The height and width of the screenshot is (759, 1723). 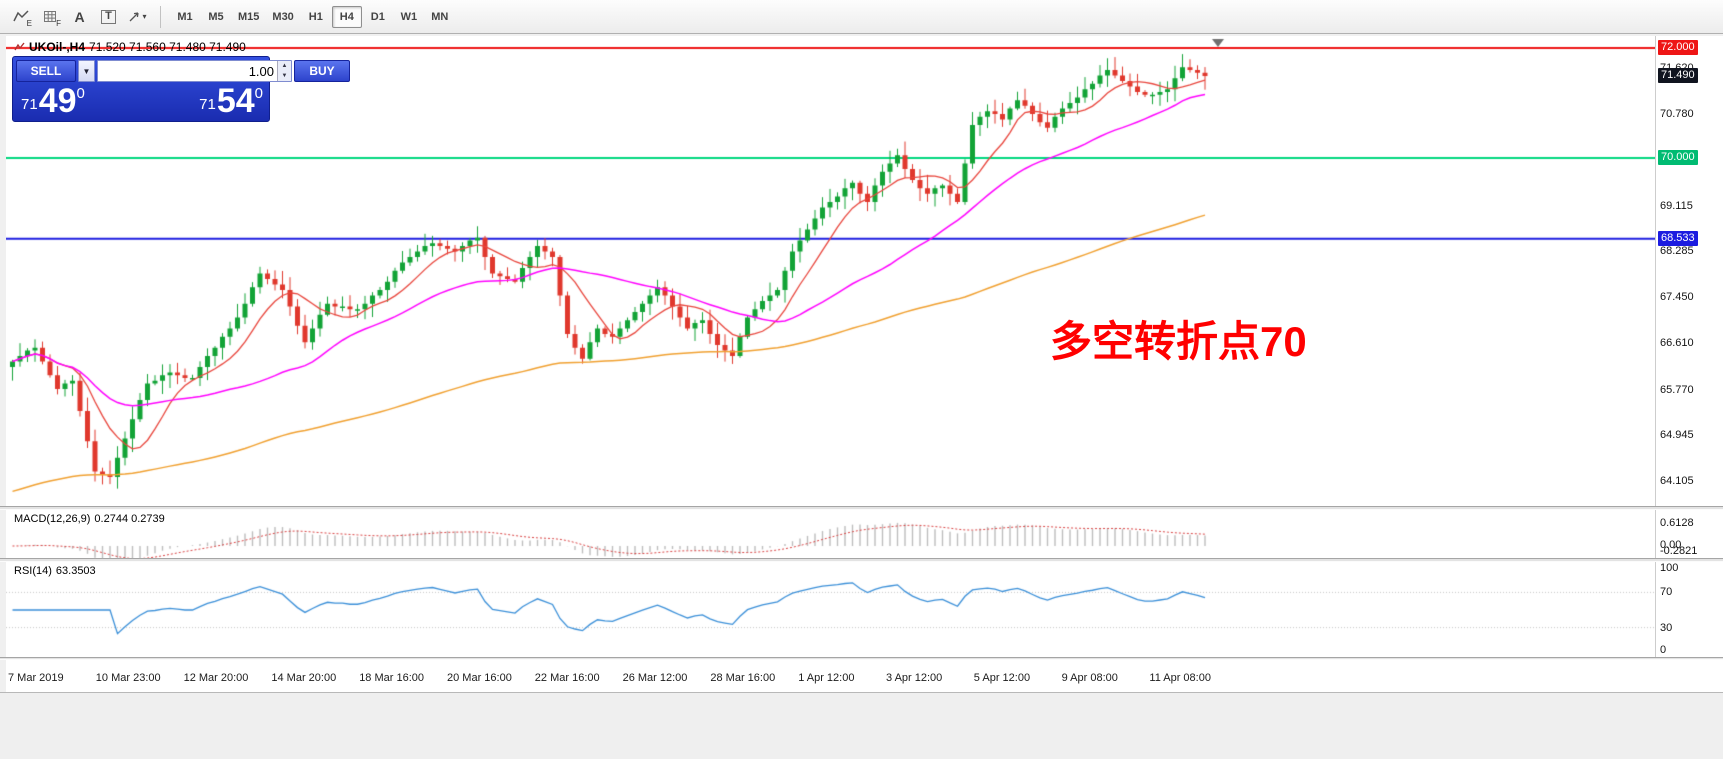 I want to click on buy-button: BUY, so click(x=322, y=71).